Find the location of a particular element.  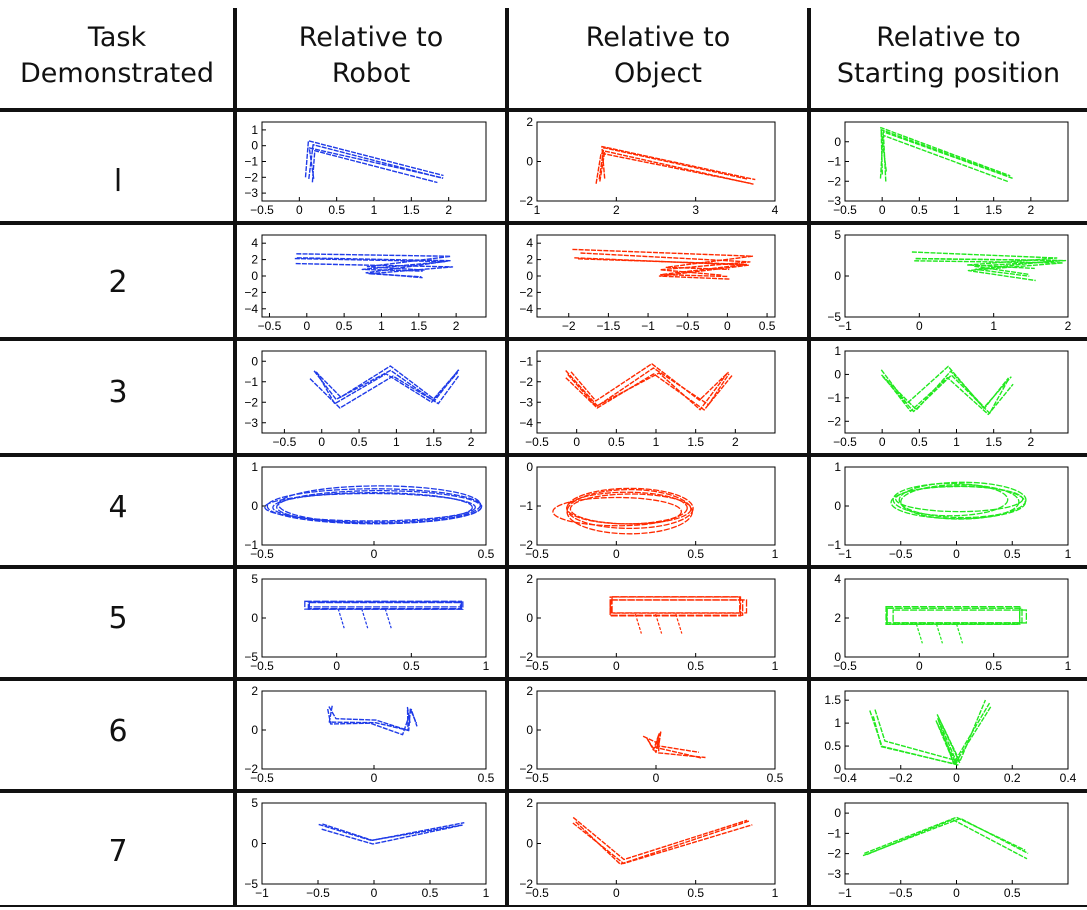

panel-6-robot: −0.5 0 0.5 2 0 −2 is located at coordinates (369, 734).